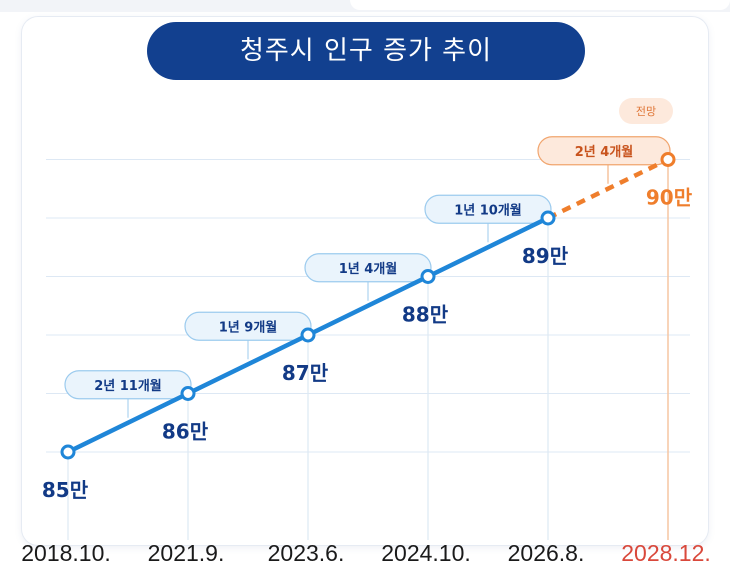  Describe the element at coordinates (608, 189) in the screenshot. I see `series-line-forecast` at that location.